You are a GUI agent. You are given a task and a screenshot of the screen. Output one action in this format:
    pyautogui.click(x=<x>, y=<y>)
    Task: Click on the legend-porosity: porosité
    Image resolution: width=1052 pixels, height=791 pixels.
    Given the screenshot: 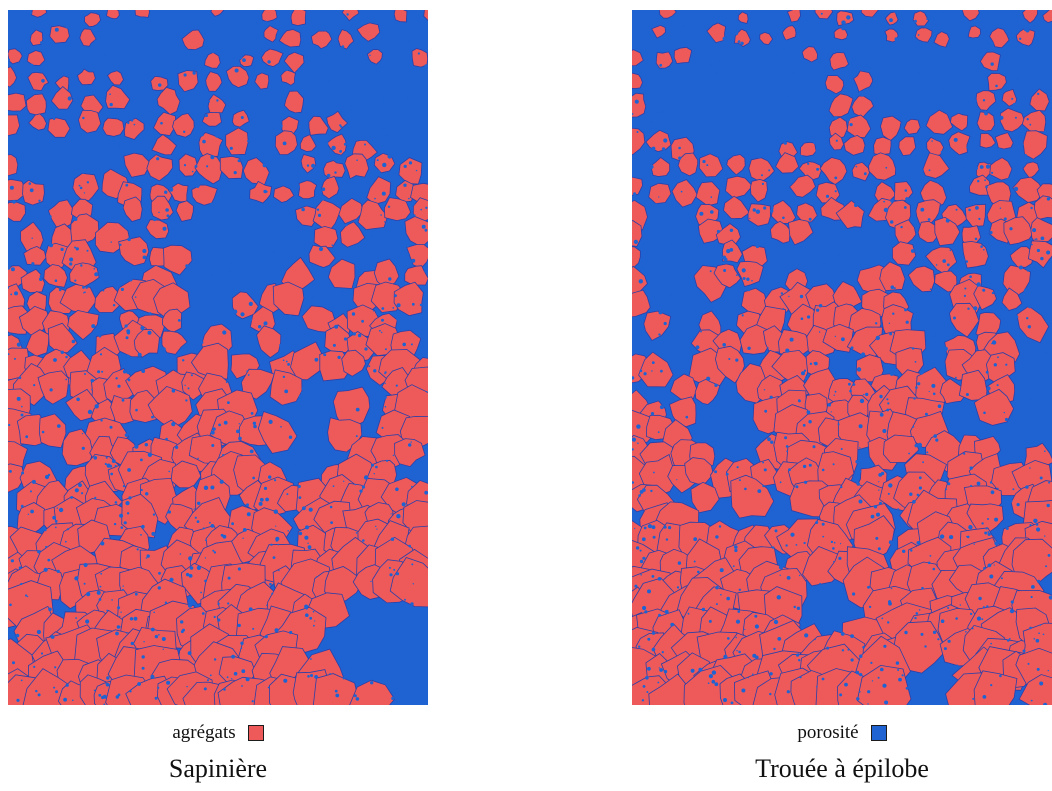 What is the action you would take?
    pyautogui.click(x=842, y=733)
    